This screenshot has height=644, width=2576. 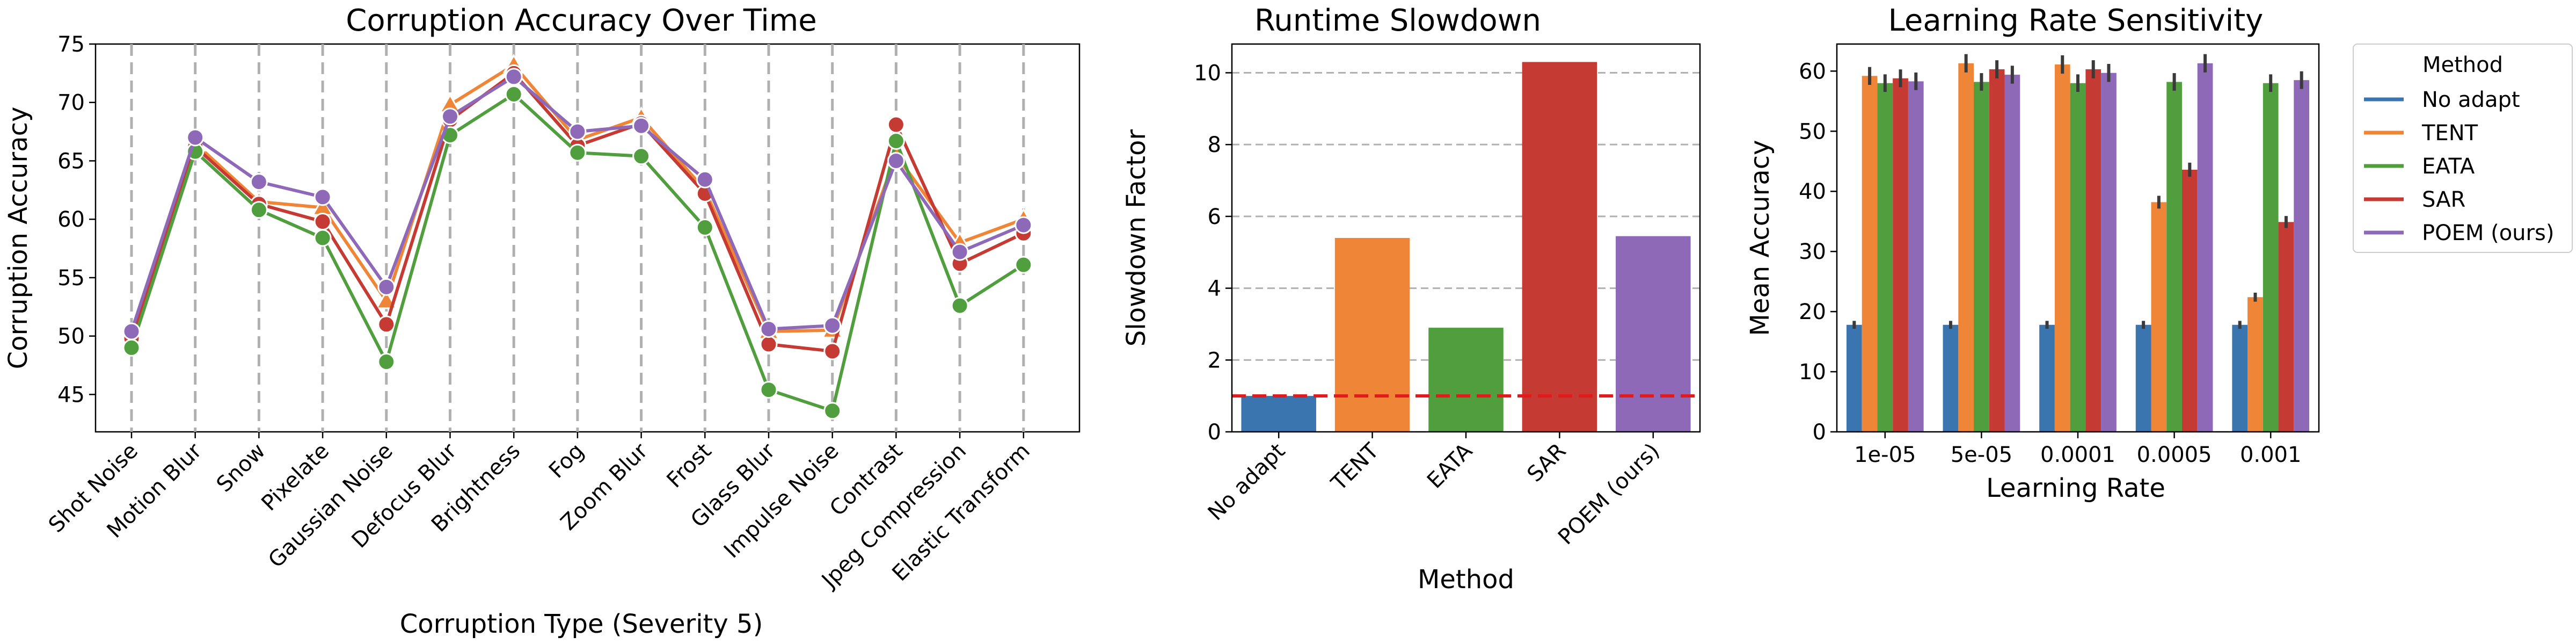 What do you see at coordinates (2462, 65) in the screenshot?
I see `legend-title: Method` at bounding box center [2462, 65].